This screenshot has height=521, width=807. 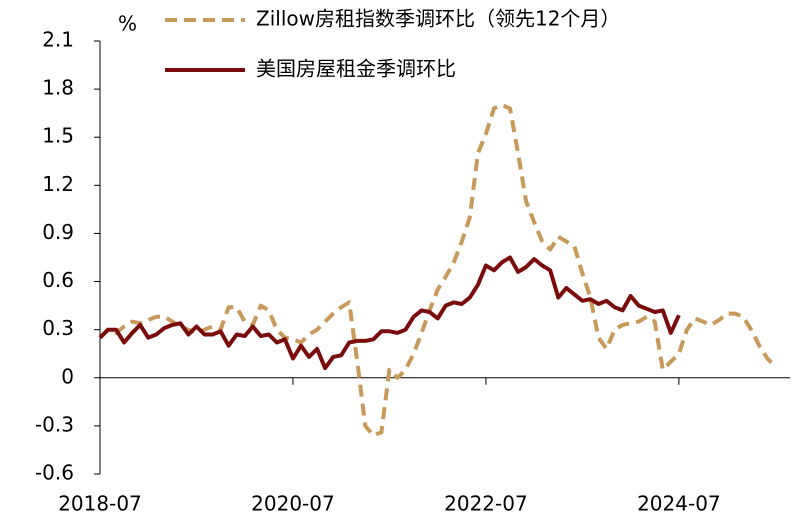 What do you see at coordinates (58, 184) in the screenshot?
I see `y-tick-label: 1.2` at bounding box center [58, 184].